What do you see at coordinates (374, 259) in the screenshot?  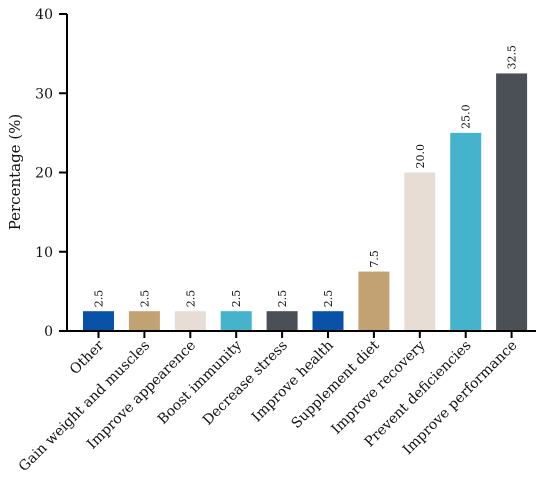 I see `data-label: 7.5` at bounding box center [374, 259].